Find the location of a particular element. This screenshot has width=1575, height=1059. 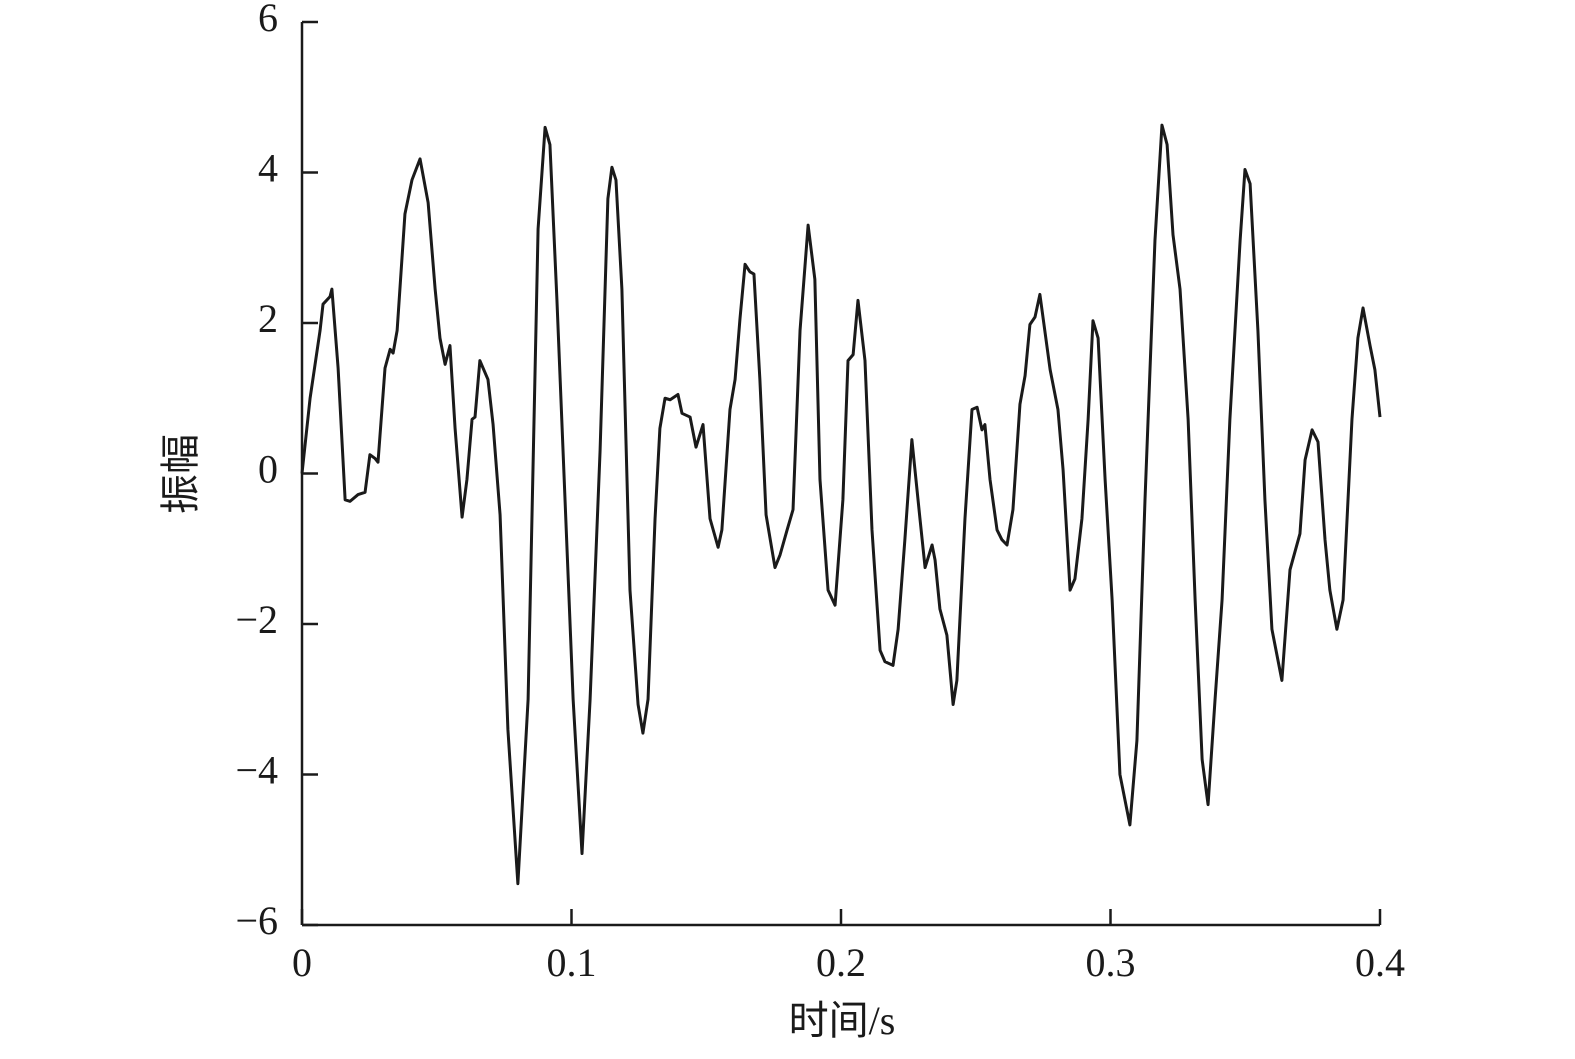

y-tick-label: 0 is located at coordinates (268, 469).